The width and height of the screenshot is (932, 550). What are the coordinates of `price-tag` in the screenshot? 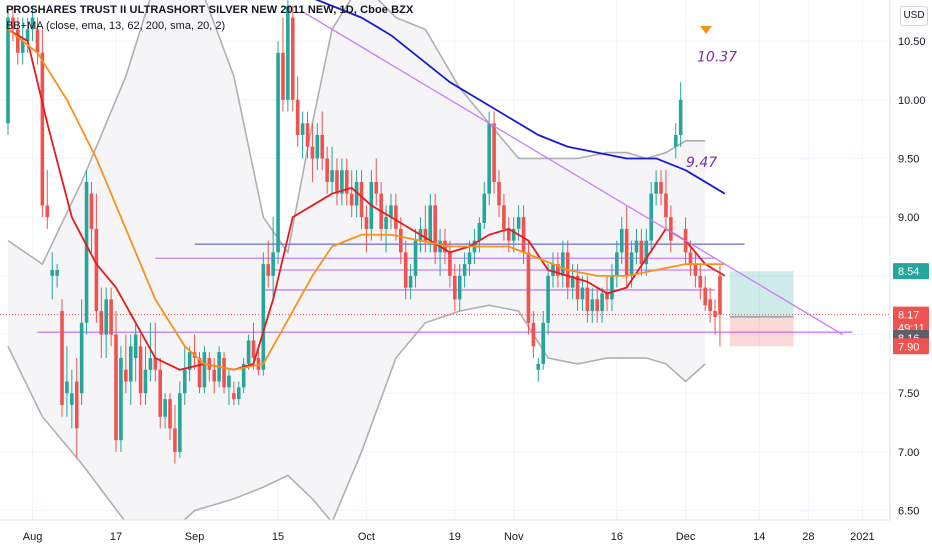 It's located at (911, 346).